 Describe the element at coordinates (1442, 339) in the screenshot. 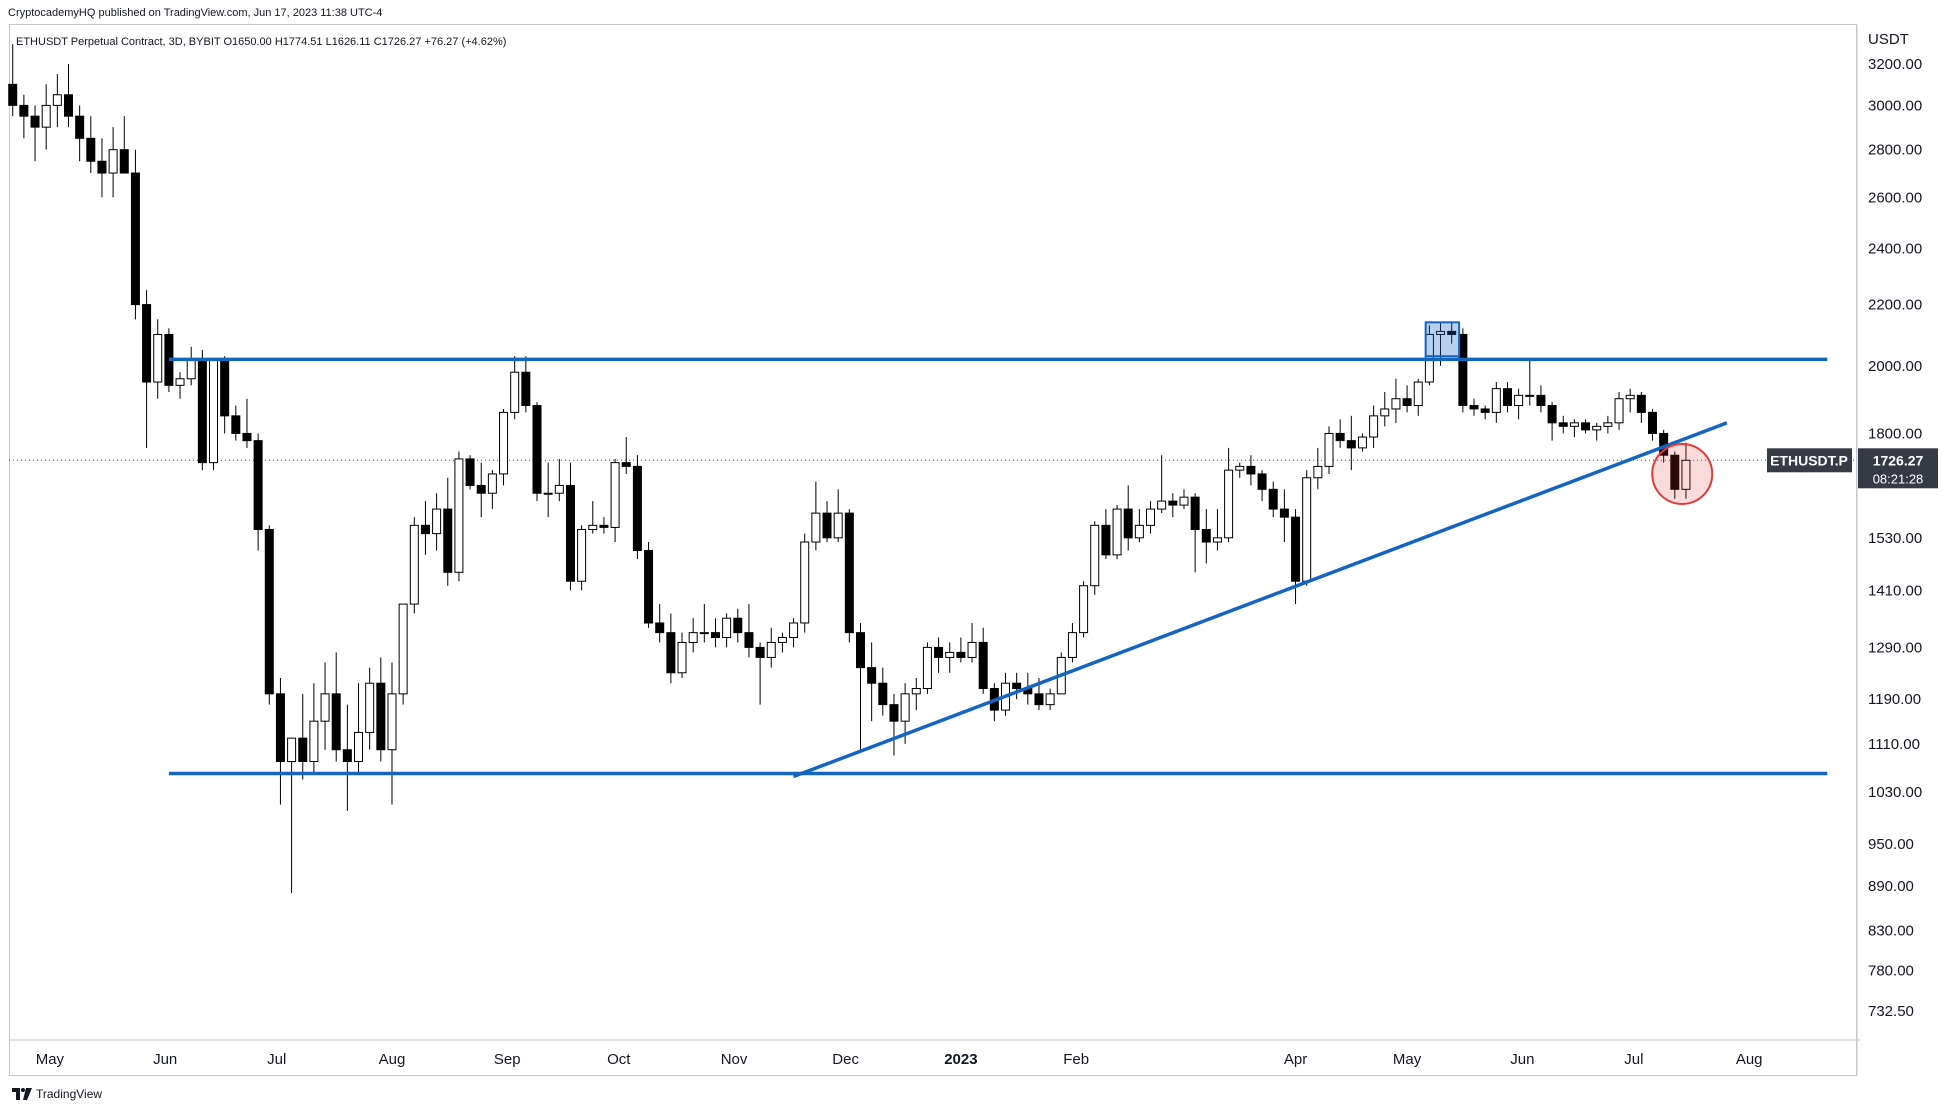

I see `highlight-box` at that location.